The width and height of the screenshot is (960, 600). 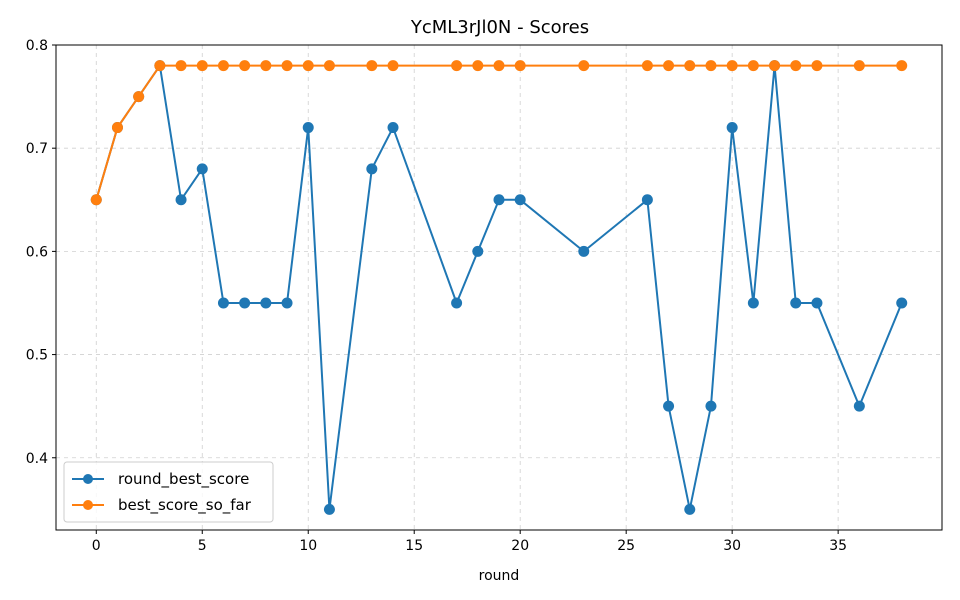 What do you see at coordinates (88, 479) in the screenshot?
I see `legend-marker-round-best-score` at bounding box center [88, 479].